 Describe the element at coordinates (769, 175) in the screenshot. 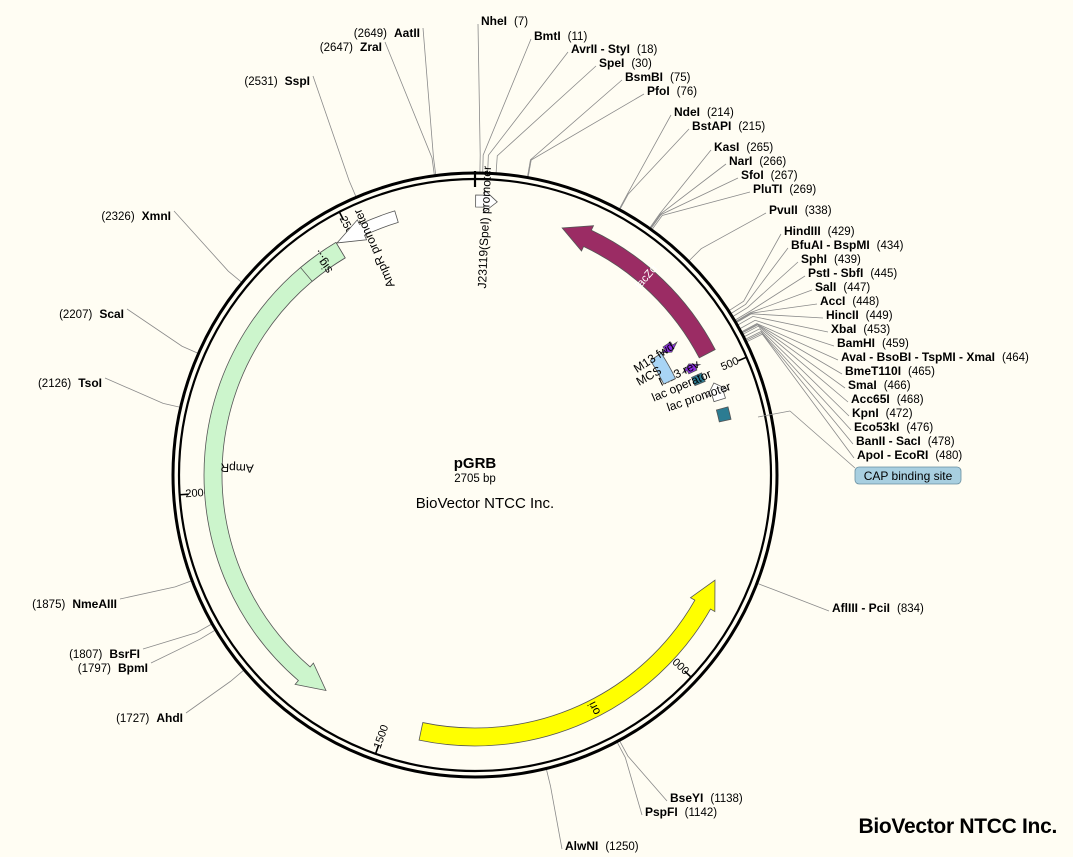

I see `site-sfoi: SfoI (267)` at that location.